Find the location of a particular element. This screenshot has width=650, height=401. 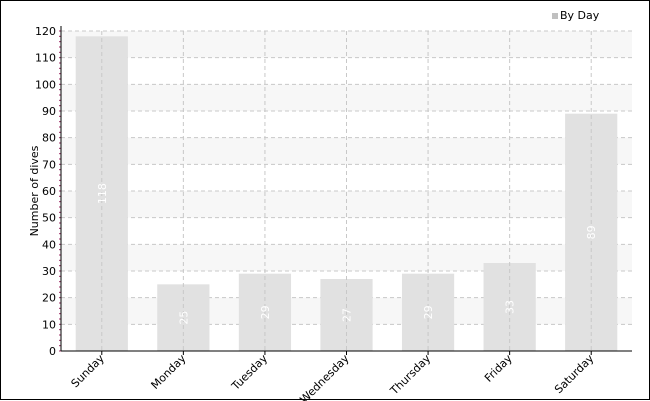

y-tick-labels: 0 10 20 30 40 50 60 70 80 90 100 110 120 is located at coordinates (45, 191).